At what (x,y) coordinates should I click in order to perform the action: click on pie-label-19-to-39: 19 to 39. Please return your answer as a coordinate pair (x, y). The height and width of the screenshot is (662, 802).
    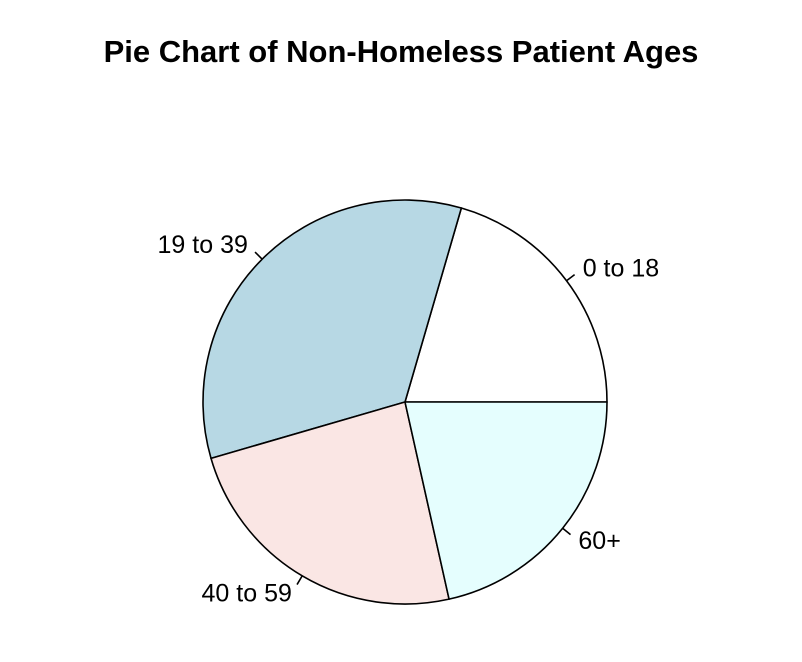
    Looking at the image, I should click on (203, 245).